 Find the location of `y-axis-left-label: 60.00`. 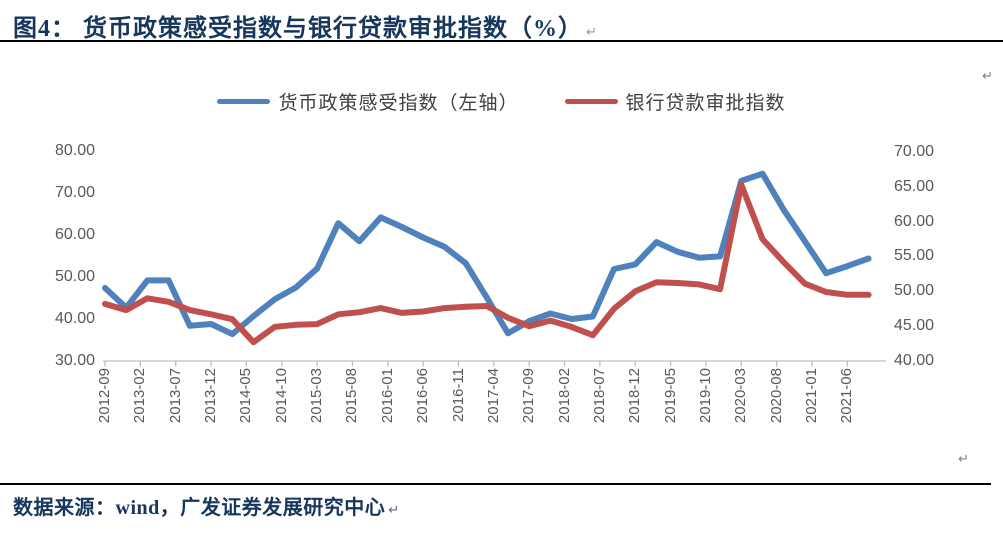

y-axis-left-label: 60.00 is located at coordinates (74, 234).